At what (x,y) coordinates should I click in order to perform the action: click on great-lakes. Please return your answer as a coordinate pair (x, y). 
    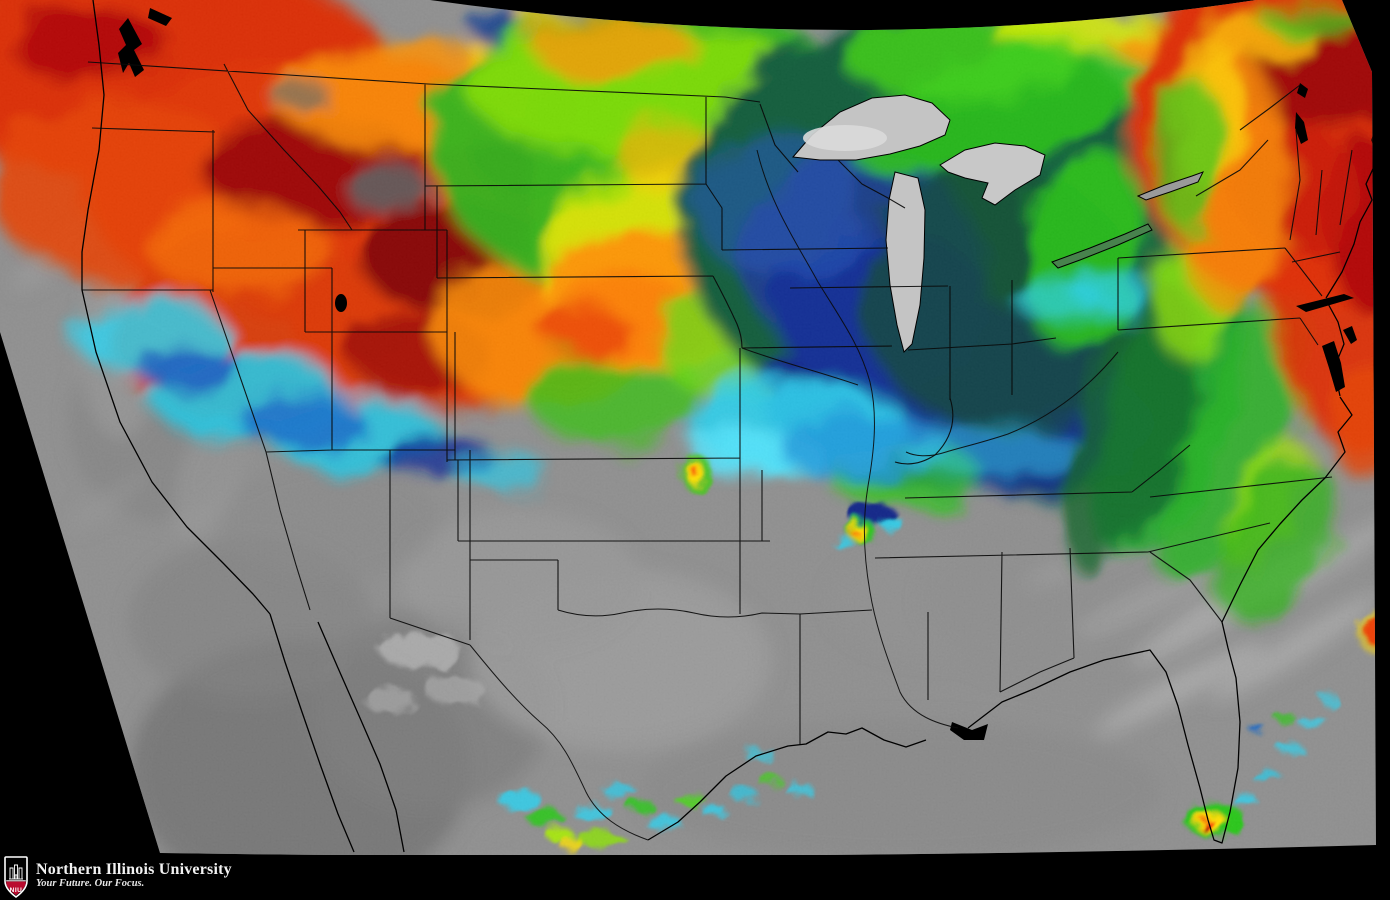
    Looking at the image, I should click on (998, 223).